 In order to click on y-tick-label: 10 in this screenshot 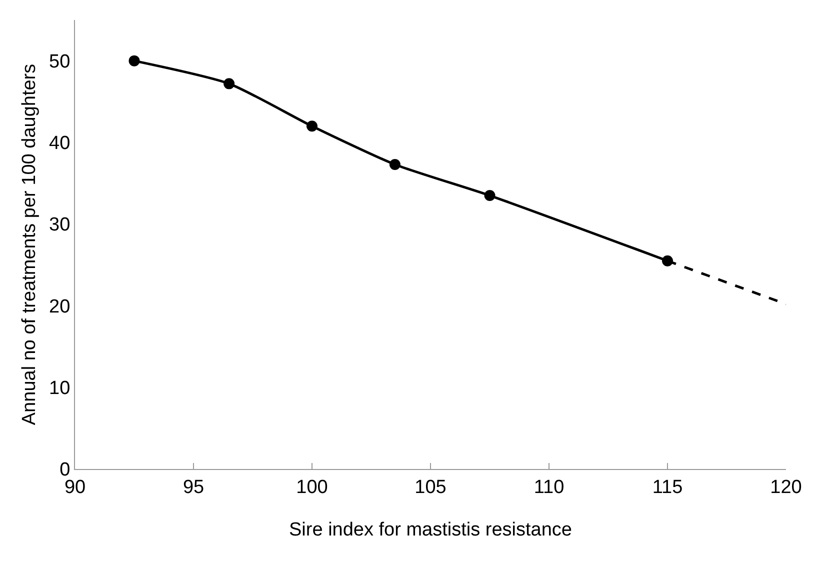, I will do `click(59, 389)`.